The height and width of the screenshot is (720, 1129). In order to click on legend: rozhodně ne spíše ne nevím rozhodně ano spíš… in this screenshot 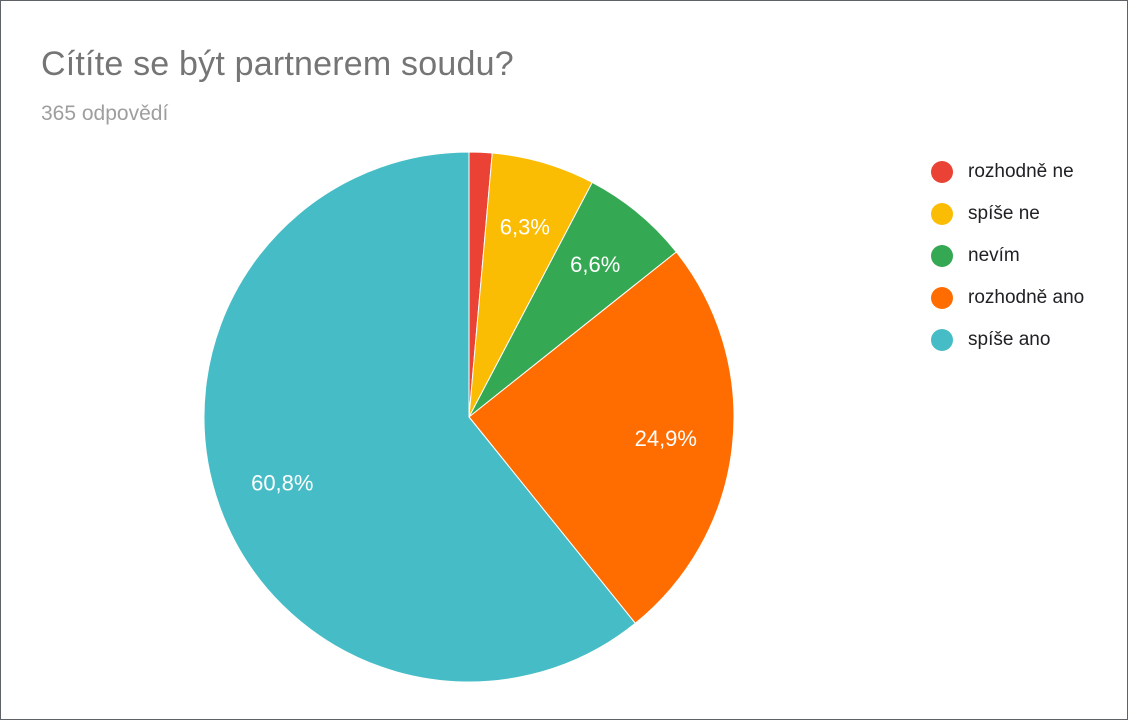, I will do `click(1007, 256)`.